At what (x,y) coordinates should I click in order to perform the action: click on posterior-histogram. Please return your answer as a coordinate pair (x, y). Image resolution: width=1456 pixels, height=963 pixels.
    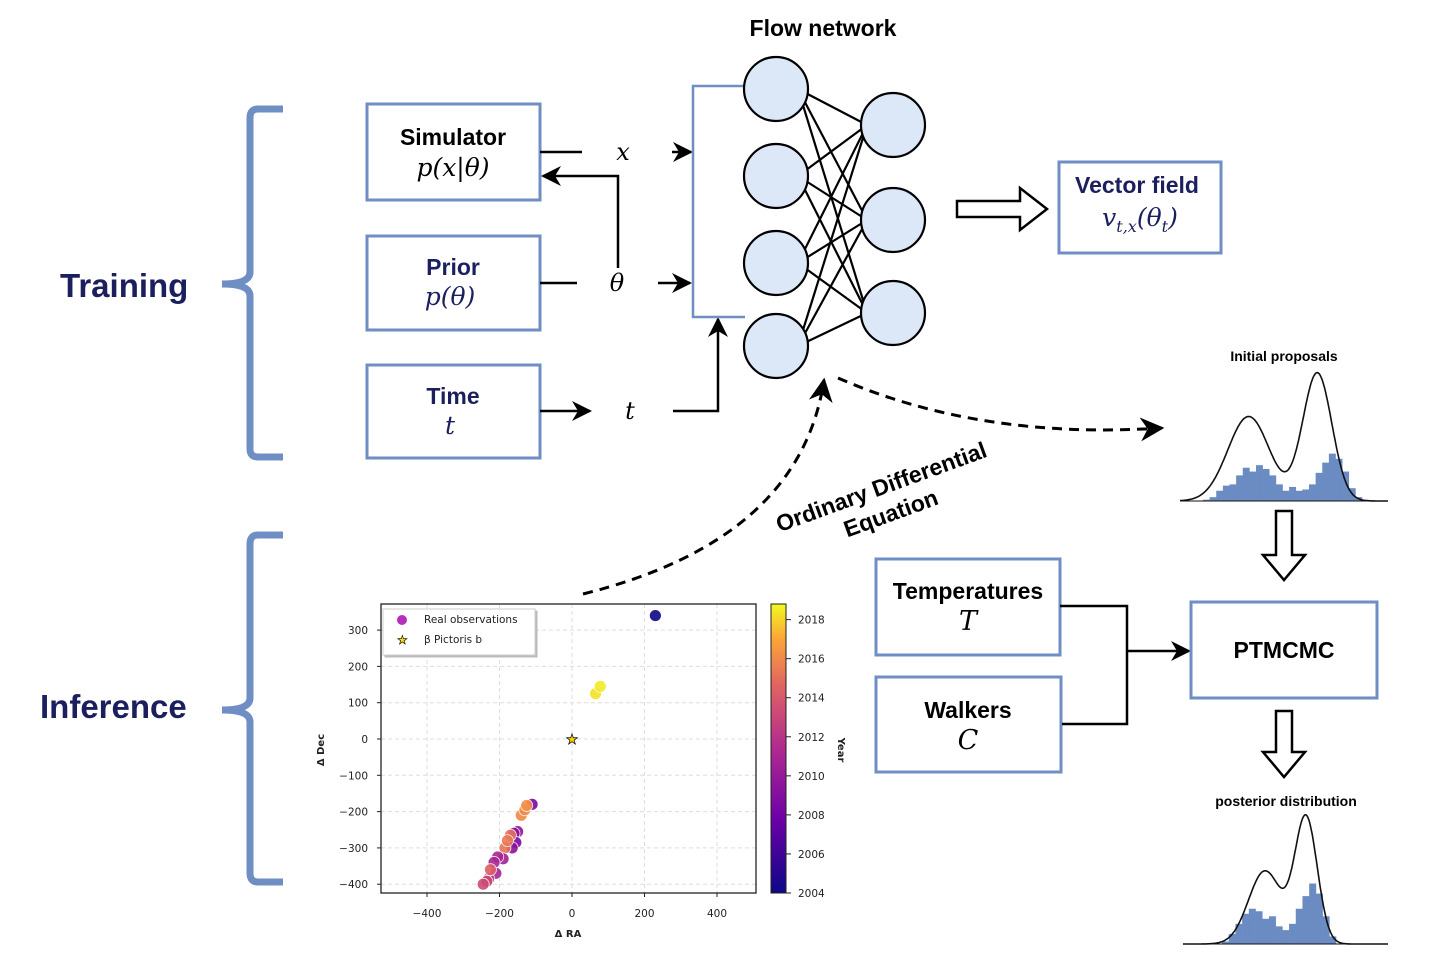
    Looking at the image, I should click on (1285, 879).